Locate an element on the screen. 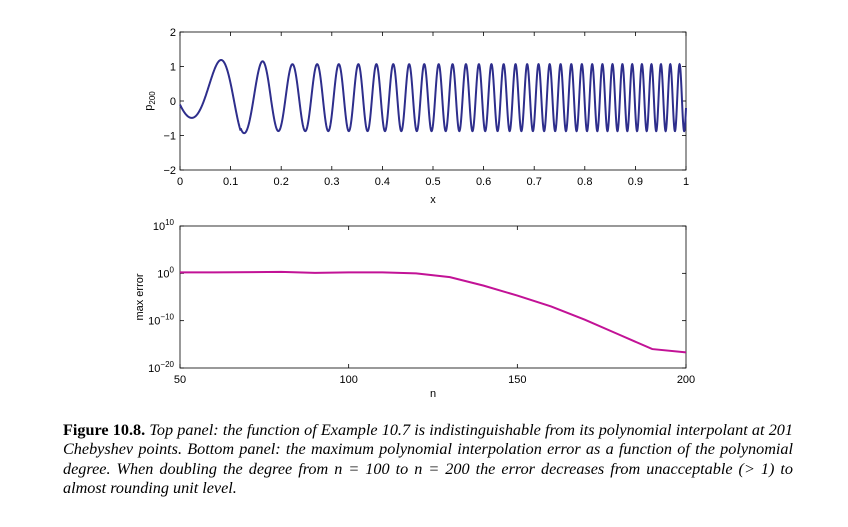 This screenshot has width=848, height=527. bottom-error-line is located at coordinates (433, 312).